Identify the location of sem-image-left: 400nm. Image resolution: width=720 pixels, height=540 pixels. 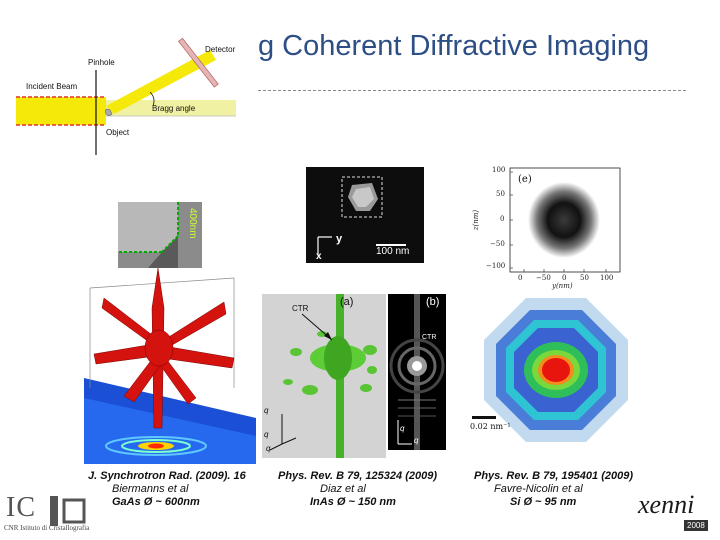
(160, 235).